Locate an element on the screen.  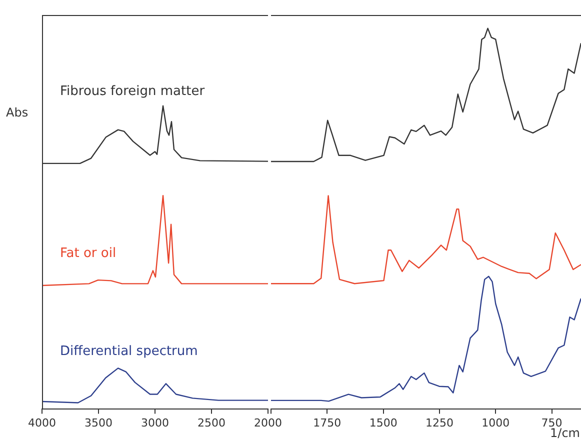
x-tick-label: 1000 is located at coordinates (496, 423).